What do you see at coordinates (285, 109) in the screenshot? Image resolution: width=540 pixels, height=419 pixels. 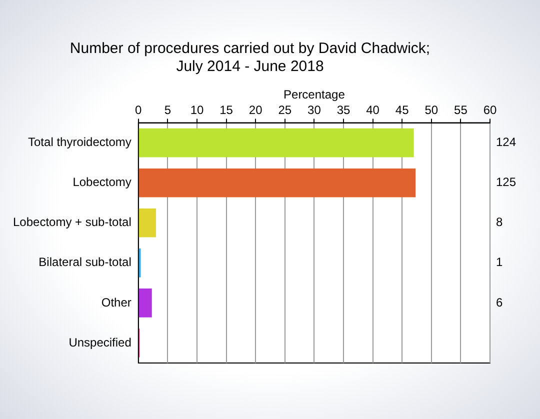 I see `x-tick-label: 25` at bounding box center [285, 109].